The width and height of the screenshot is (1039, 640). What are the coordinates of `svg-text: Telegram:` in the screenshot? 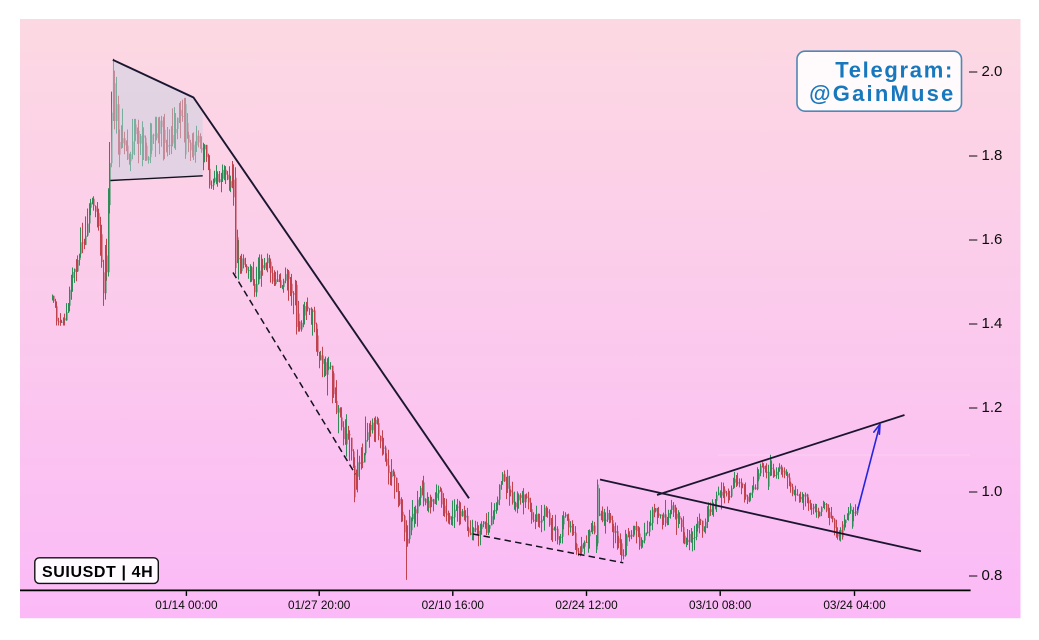 It's located at (894, 70).